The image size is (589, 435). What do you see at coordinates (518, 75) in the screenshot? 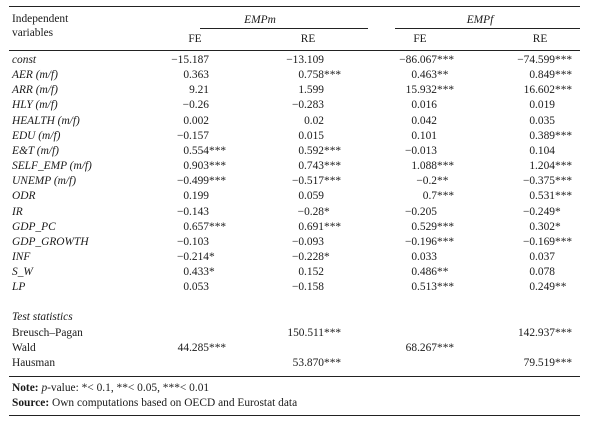
I see `cell-empf-re: 0.849***` at bounding box center [518, 75].